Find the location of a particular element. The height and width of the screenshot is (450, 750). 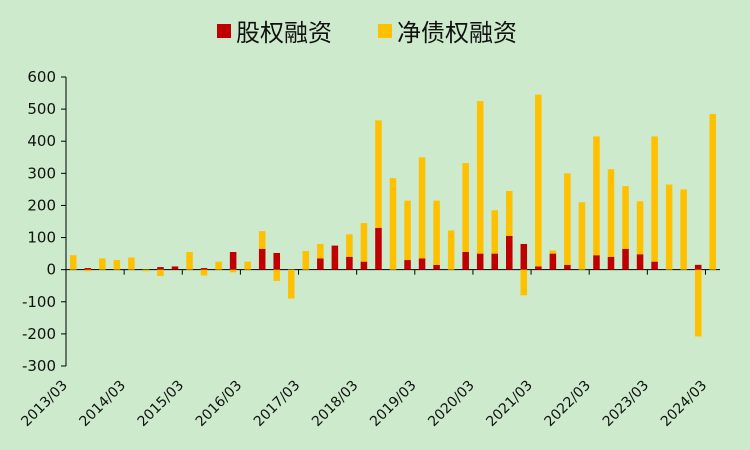

x-tick-label: 2016/03 is located at coordinates (219, 404).